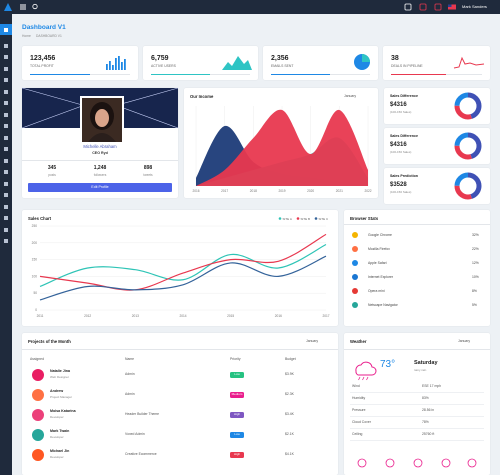 The image size is (500, 475). Describe the element at coordinates (289, 374) in the screenshot. I see `budget: $3.9K` at that location.